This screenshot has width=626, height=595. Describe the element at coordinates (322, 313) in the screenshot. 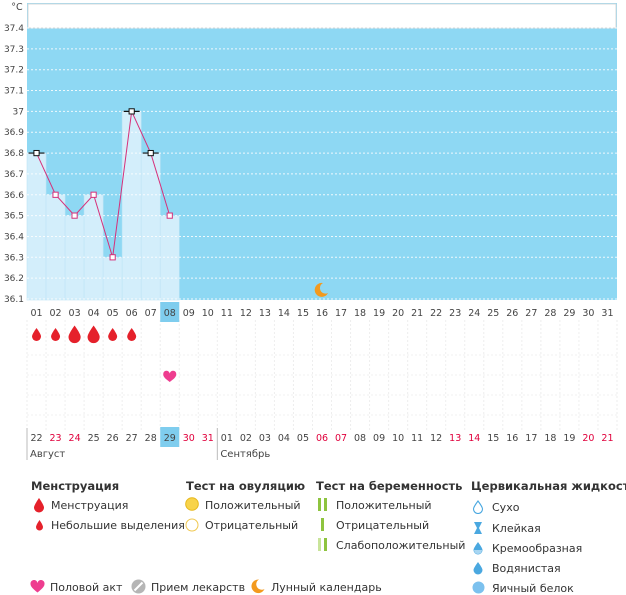

I see `cycle-day-label: 16` at that location.